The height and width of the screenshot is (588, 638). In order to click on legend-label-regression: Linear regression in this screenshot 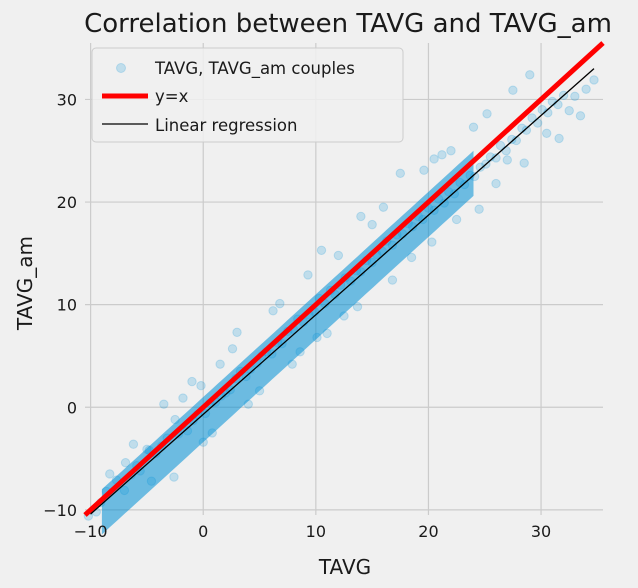, I will do `click(226, 125)`.